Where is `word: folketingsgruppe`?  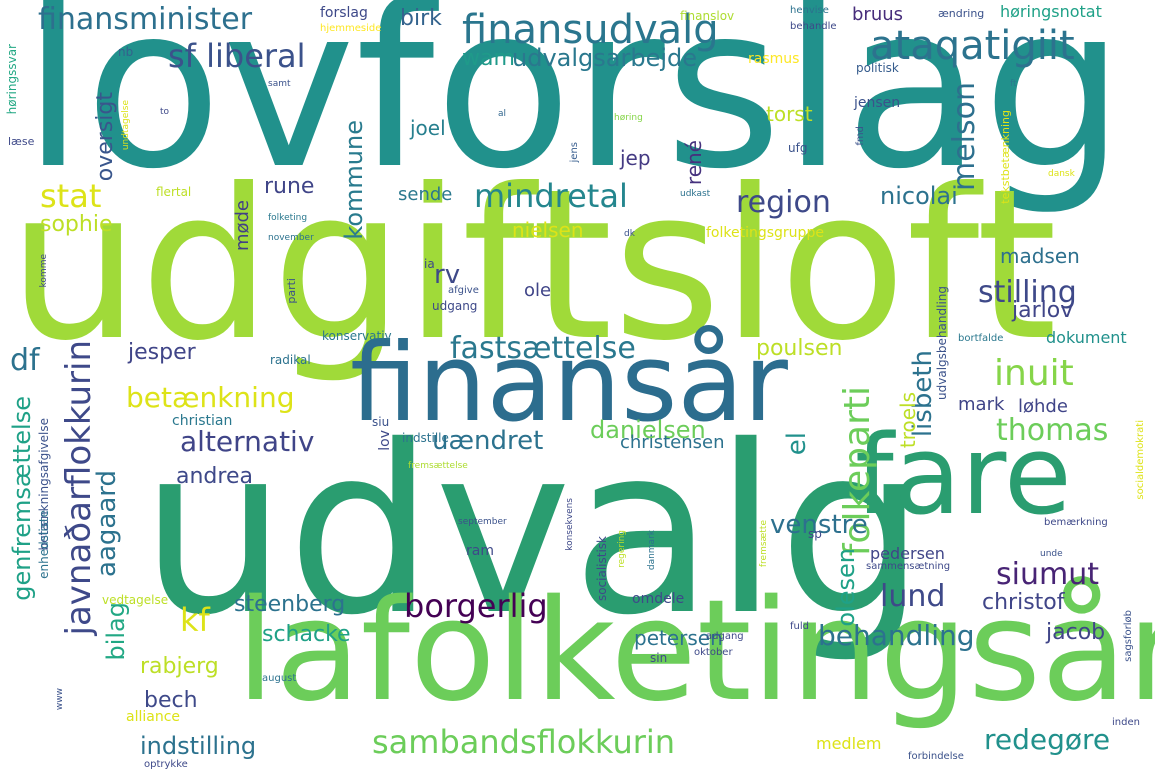
word: folketingsgruppe is located at coordinates (765, 233).